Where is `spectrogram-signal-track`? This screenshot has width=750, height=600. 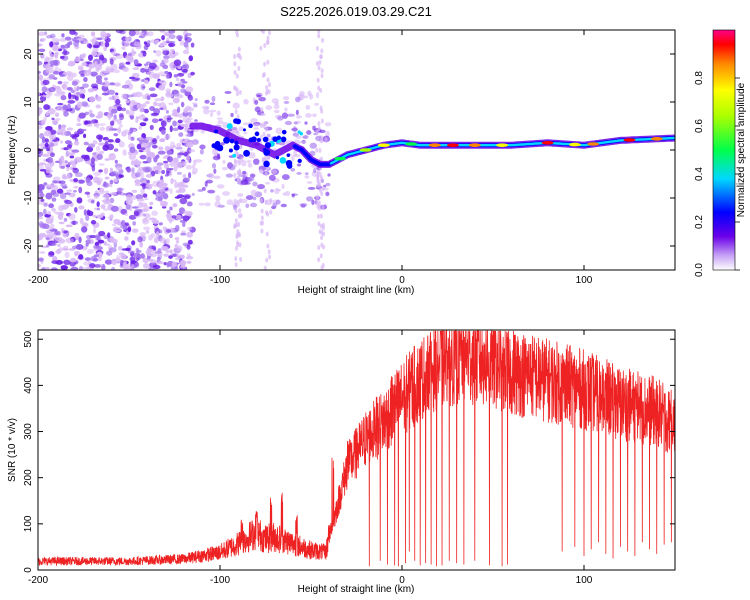 spectrogram-signal-track is located at coordinates (432, 143).